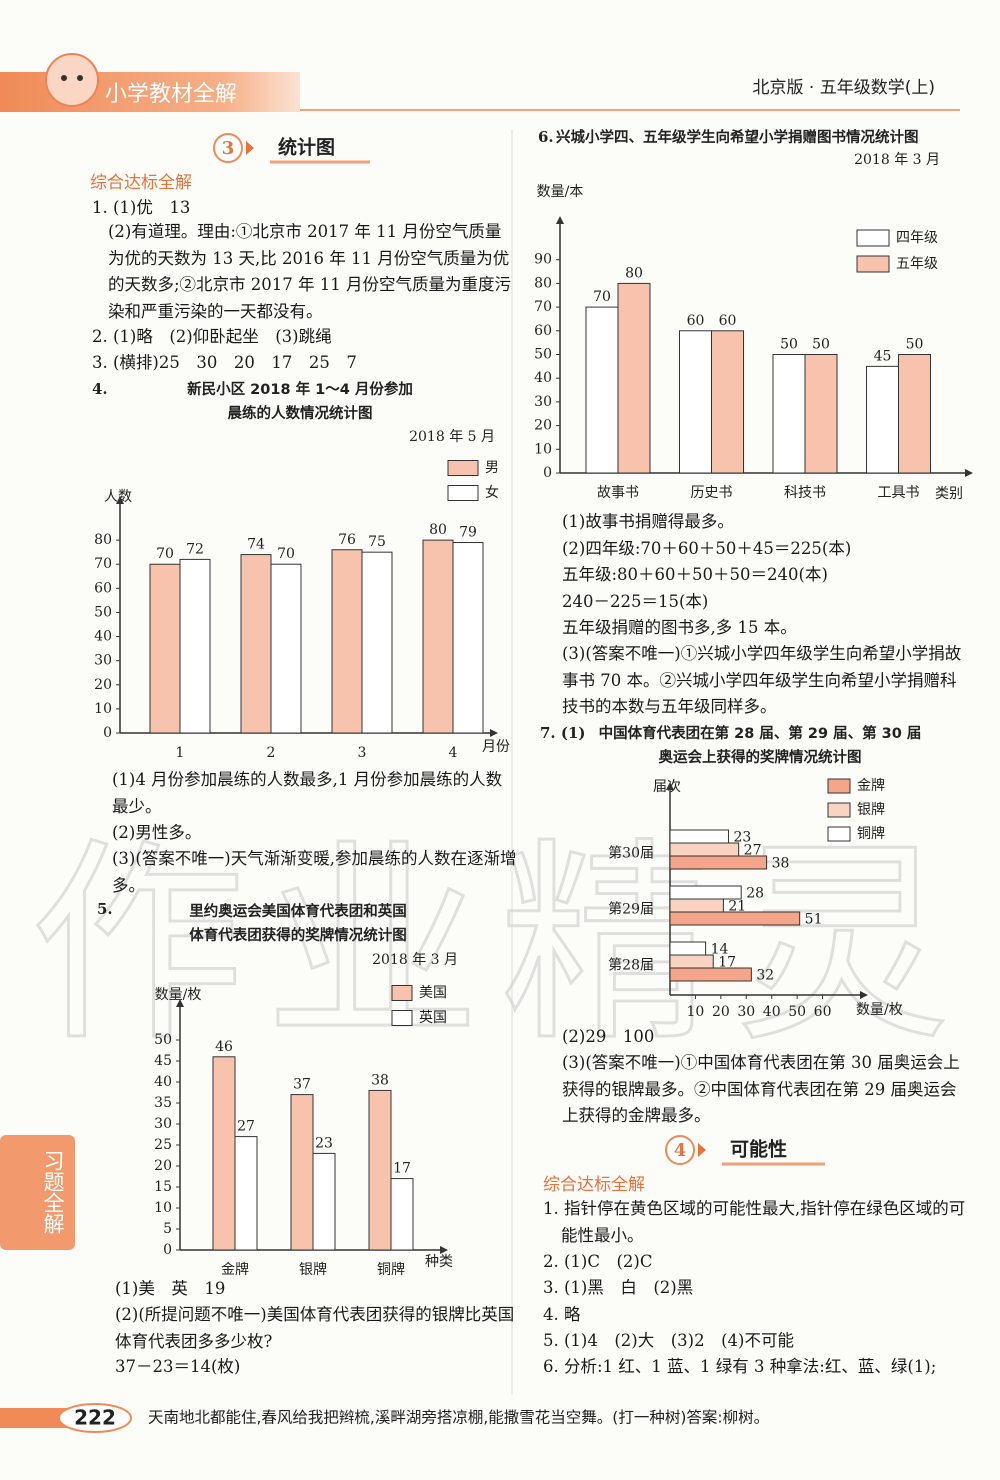 The width and height of the screenshot is (1000, 1480). Describe the element at coordinates (543, 449) in the screenshot. I see `y-tick-label: 10` at that location.